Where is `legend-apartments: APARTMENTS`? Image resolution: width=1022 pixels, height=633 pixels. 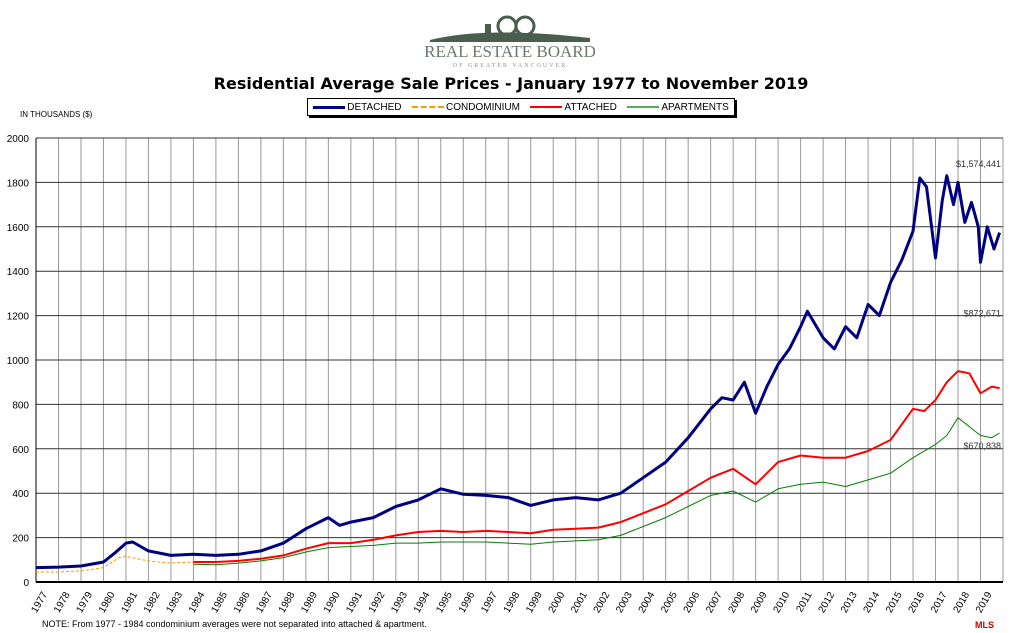
legend-apartments: APARTMENTS is located at coordinates (678, 107).